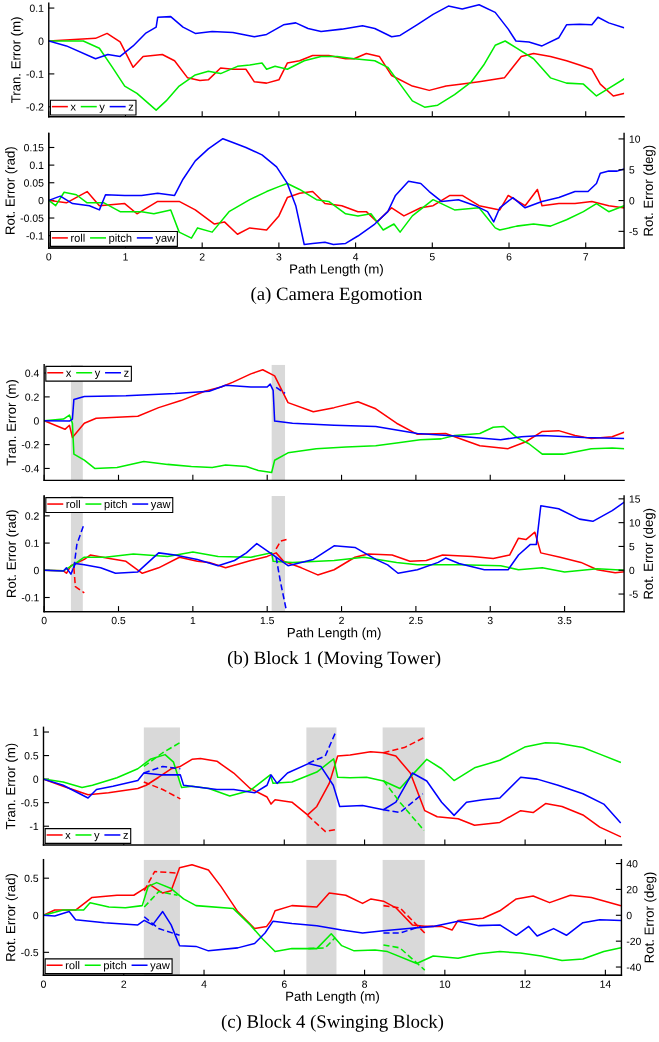  Describe the element at coordinates (30, 468) in the screenshot. I see `y-tick-label: -0.4` at that location.